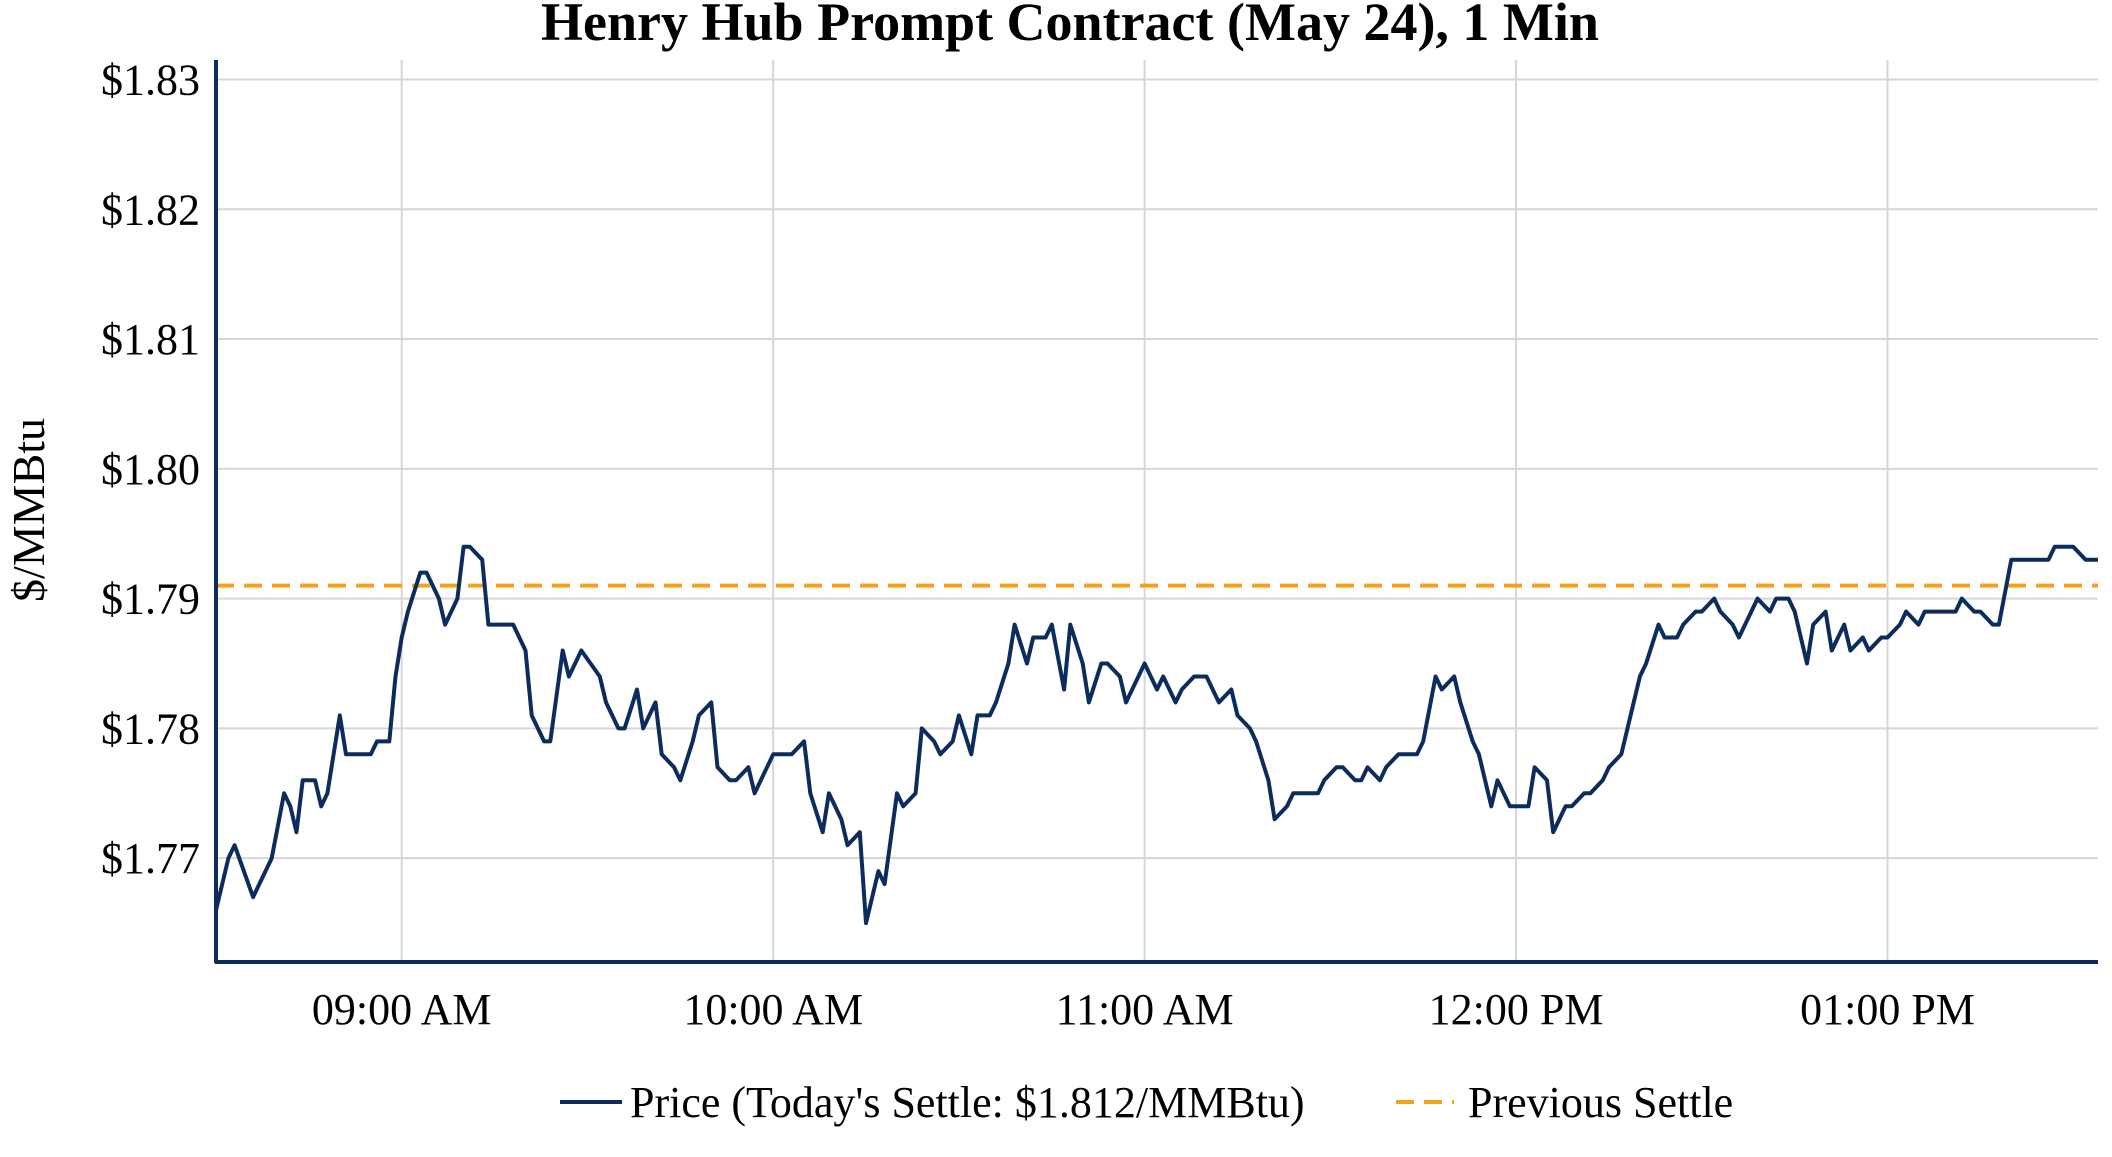  I want to click on y-axis-label: $/MMBtu, so click(28, 510).